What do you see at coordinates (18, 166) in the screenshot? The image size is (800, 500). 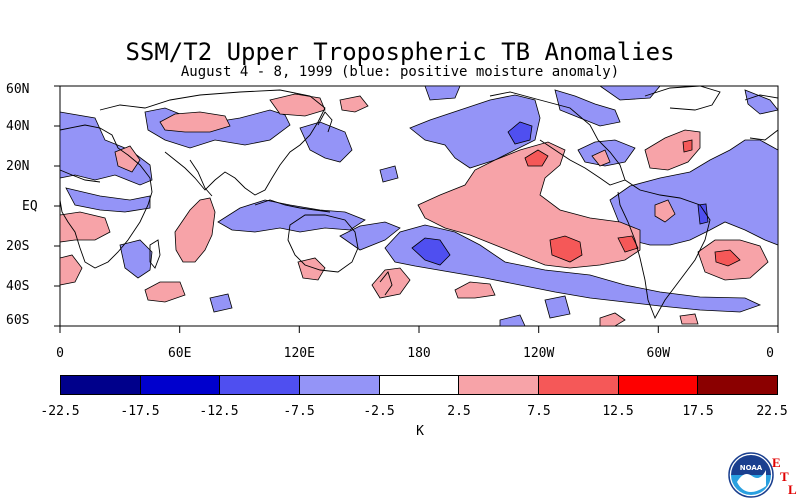 I see `lat-label: 20N` at bounding box center [18, 166].